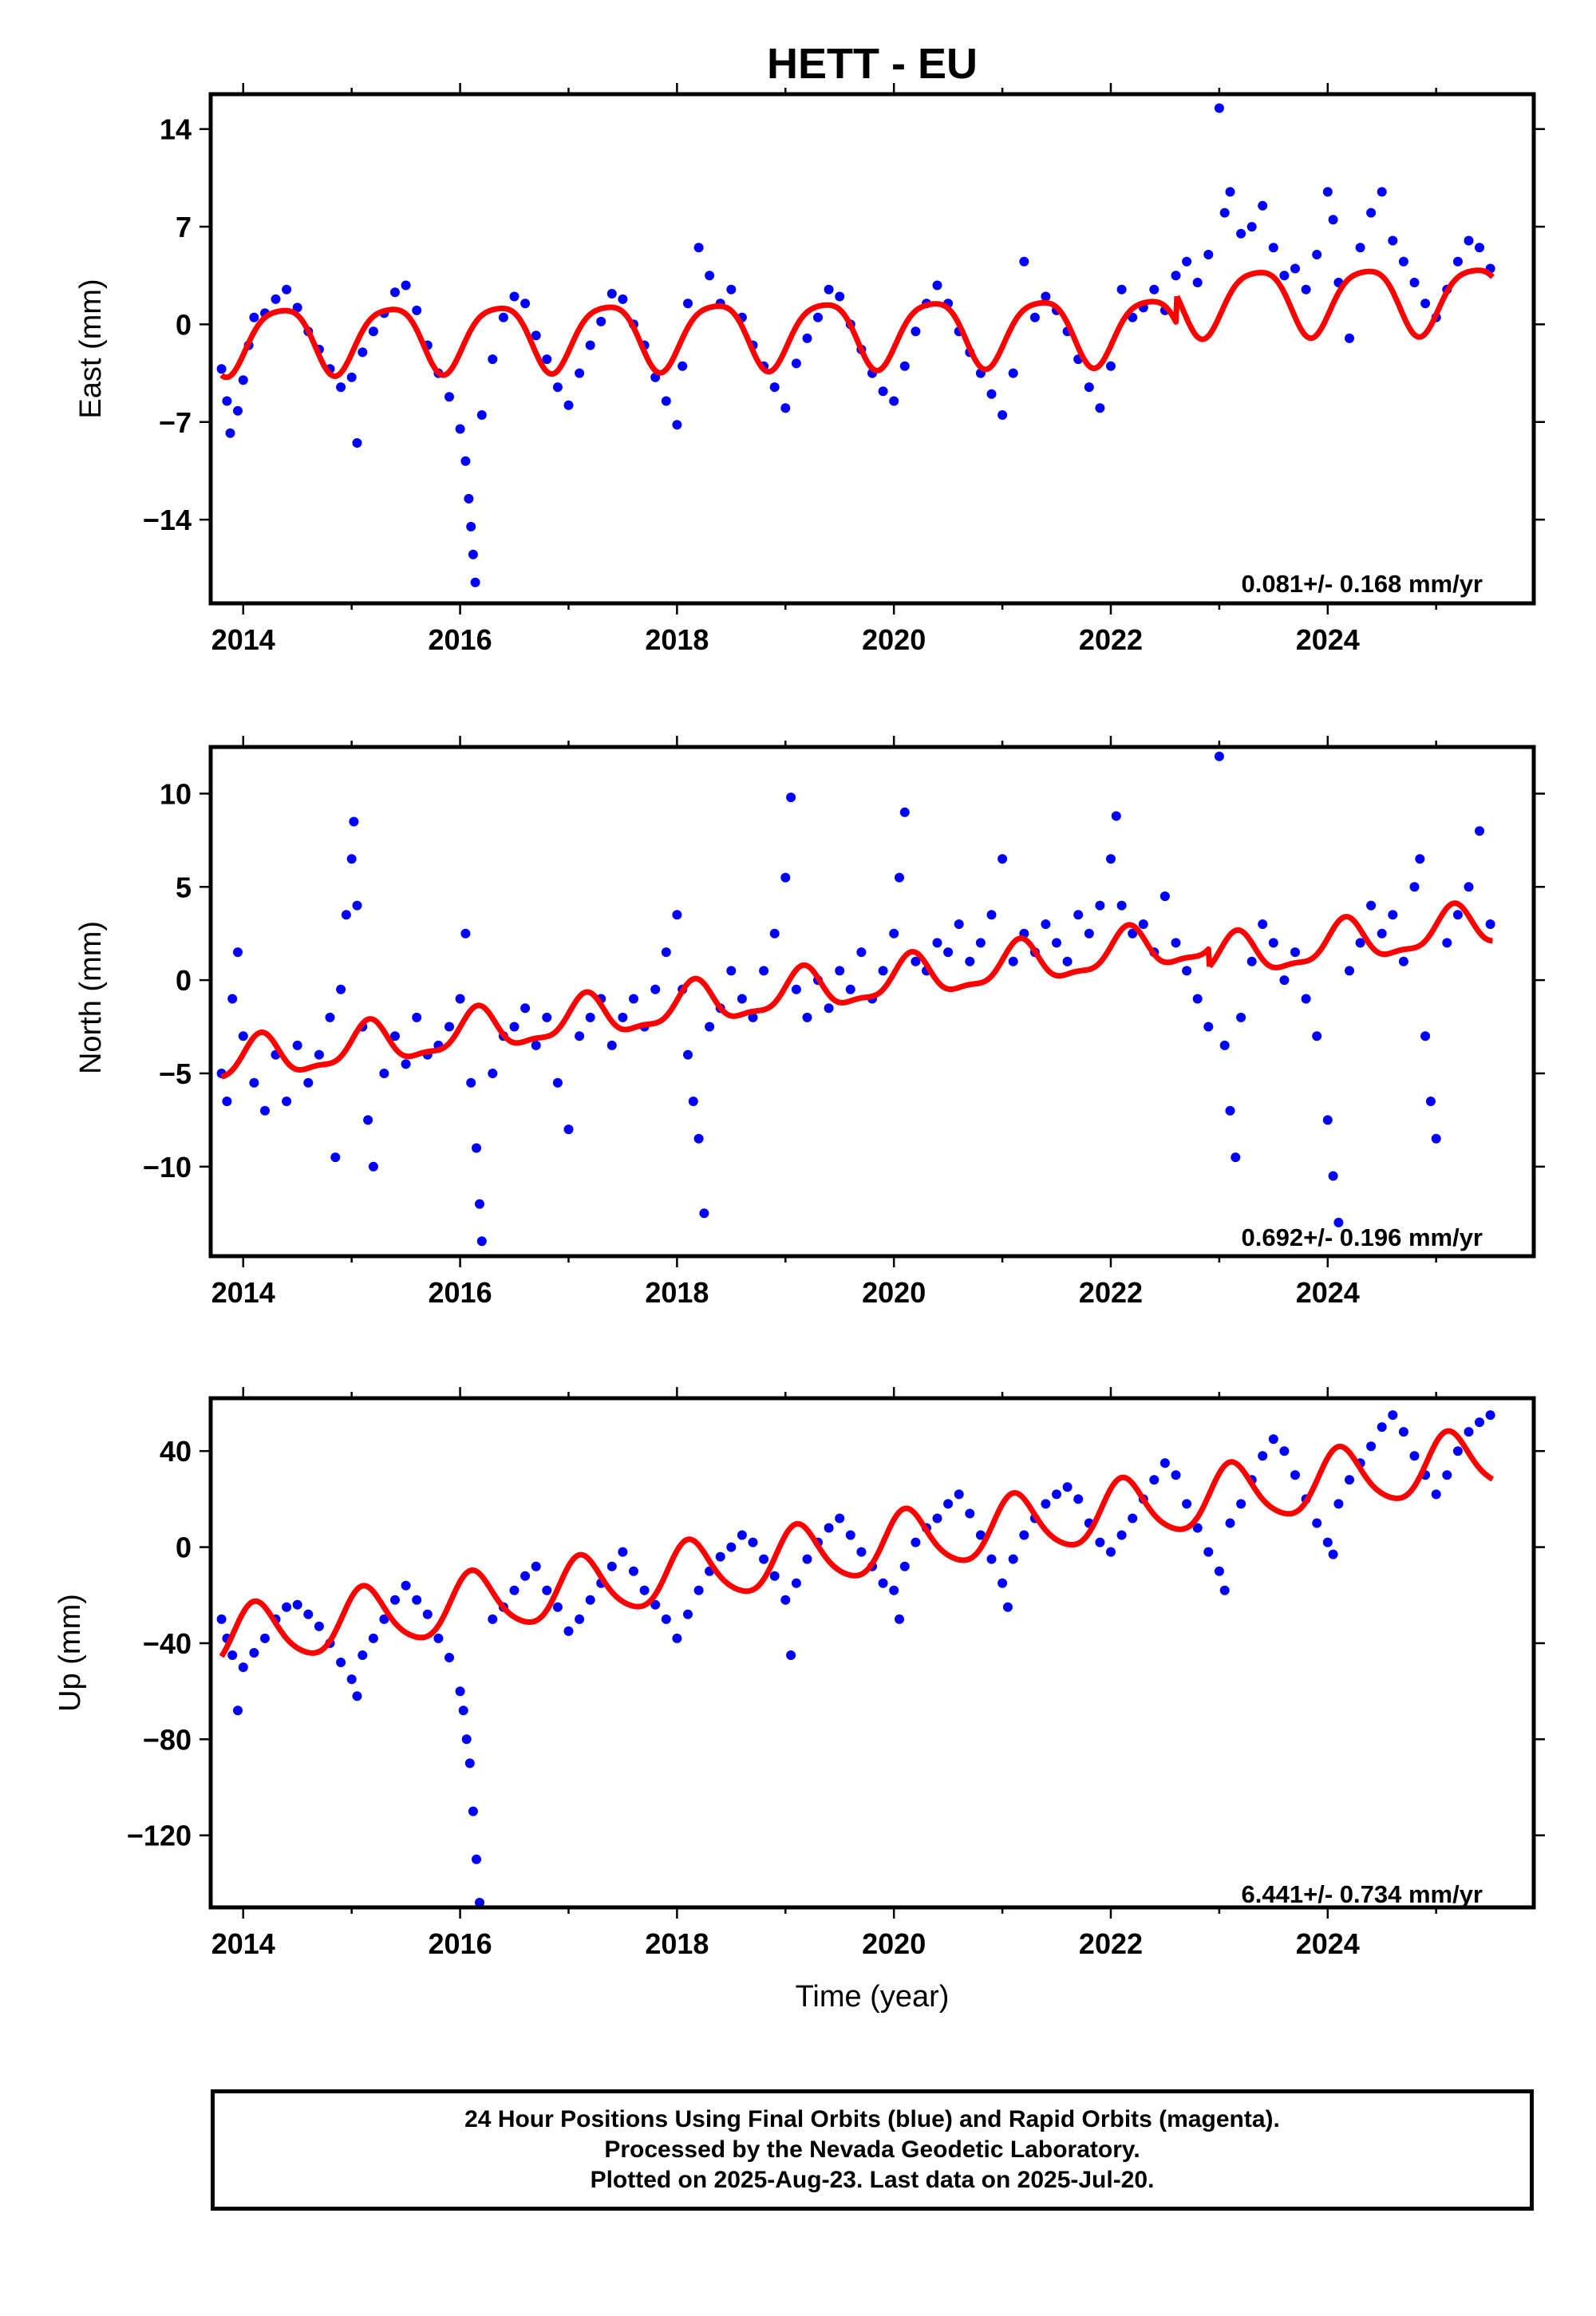  Describe the element at coordinates (857, 1543) in the screenshot. I see `up-model-curve` at that location.